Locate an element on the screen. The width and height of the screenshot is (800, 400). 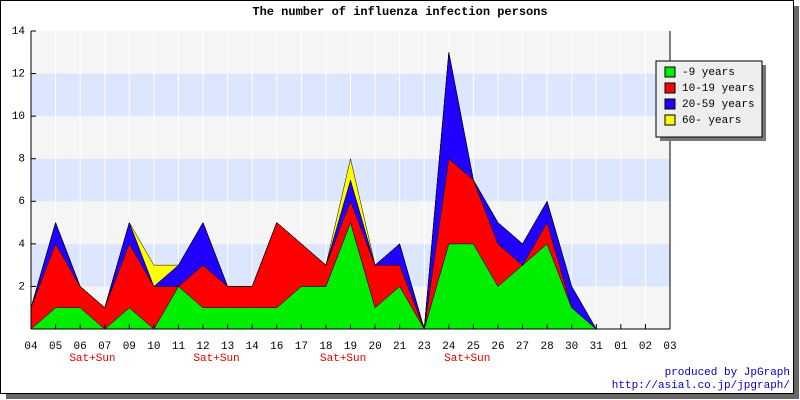
y-tick-label: 6 is located at coordinates (21, 202).